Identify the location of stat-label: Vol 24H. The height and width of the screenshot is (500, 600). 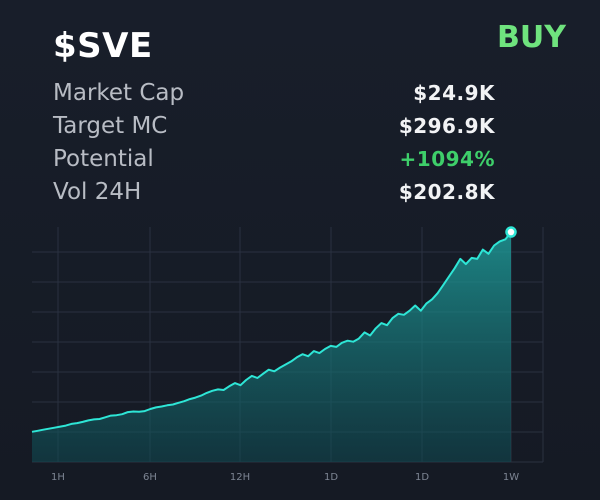
(97, 192).